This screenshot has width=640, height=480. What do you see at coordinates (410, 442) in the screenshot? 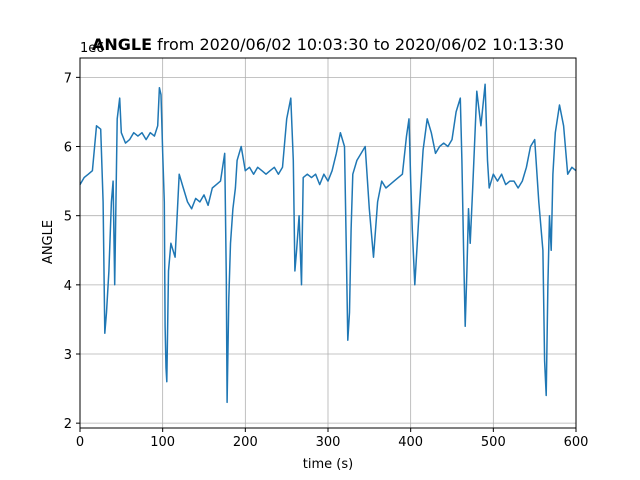
I see `x-tick-label: 400` at bounding box center [410, 442].